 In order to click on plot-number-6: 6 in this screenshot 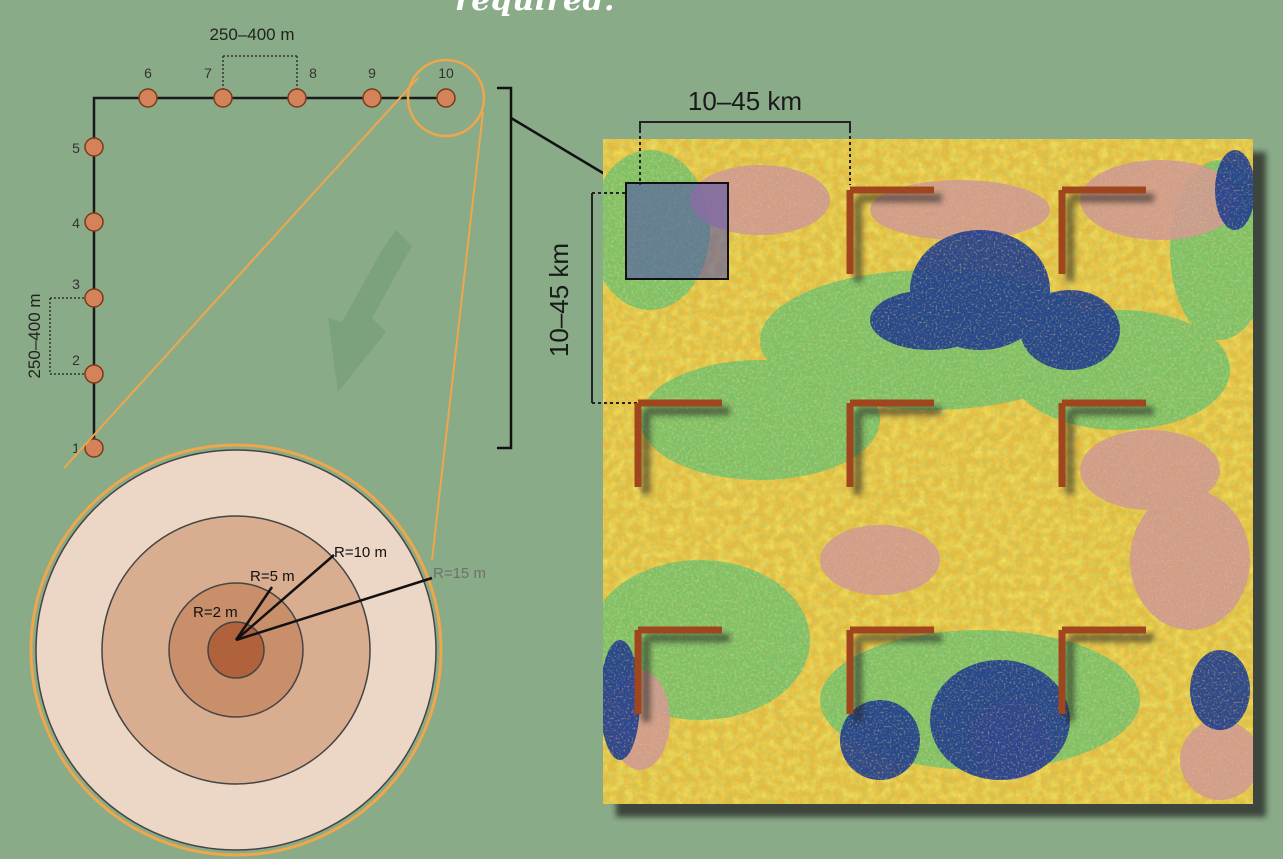, I will do `click(148, 73)`.